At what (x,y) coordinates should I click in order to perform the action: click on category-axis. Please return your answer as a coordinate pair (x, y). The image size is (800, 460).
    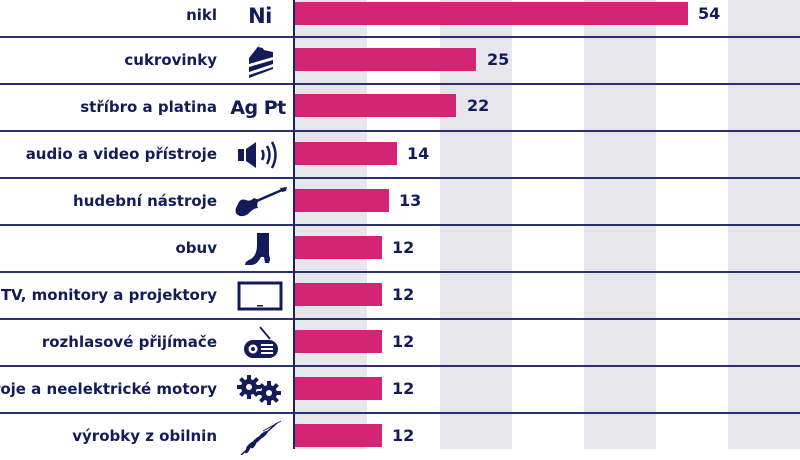
    Looking at the image, I should click on (294, 224).